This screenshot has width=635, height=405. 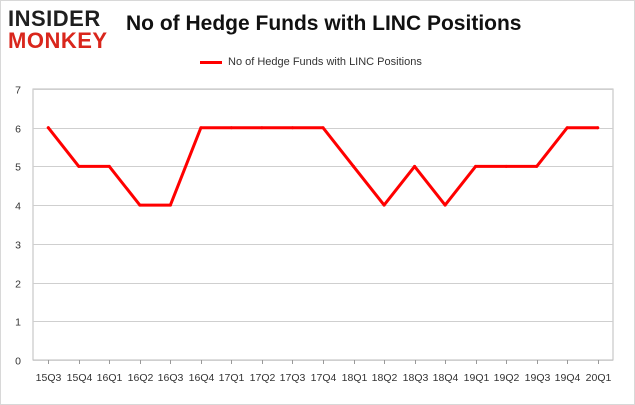 What do you see at coordinates (385, 378) in the screenshot?
I see `x-tick-label: 18Q2` at bounding box center [385, 378].